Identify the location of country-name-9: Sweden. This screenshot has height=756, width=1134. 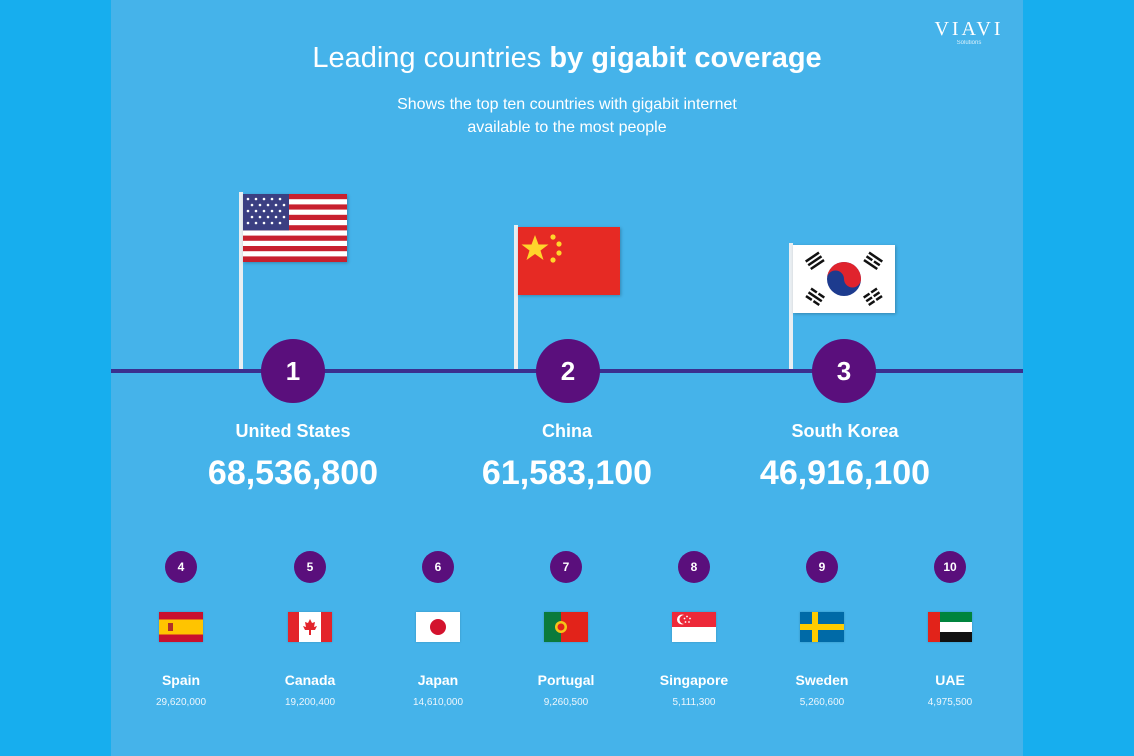
(822, 680).